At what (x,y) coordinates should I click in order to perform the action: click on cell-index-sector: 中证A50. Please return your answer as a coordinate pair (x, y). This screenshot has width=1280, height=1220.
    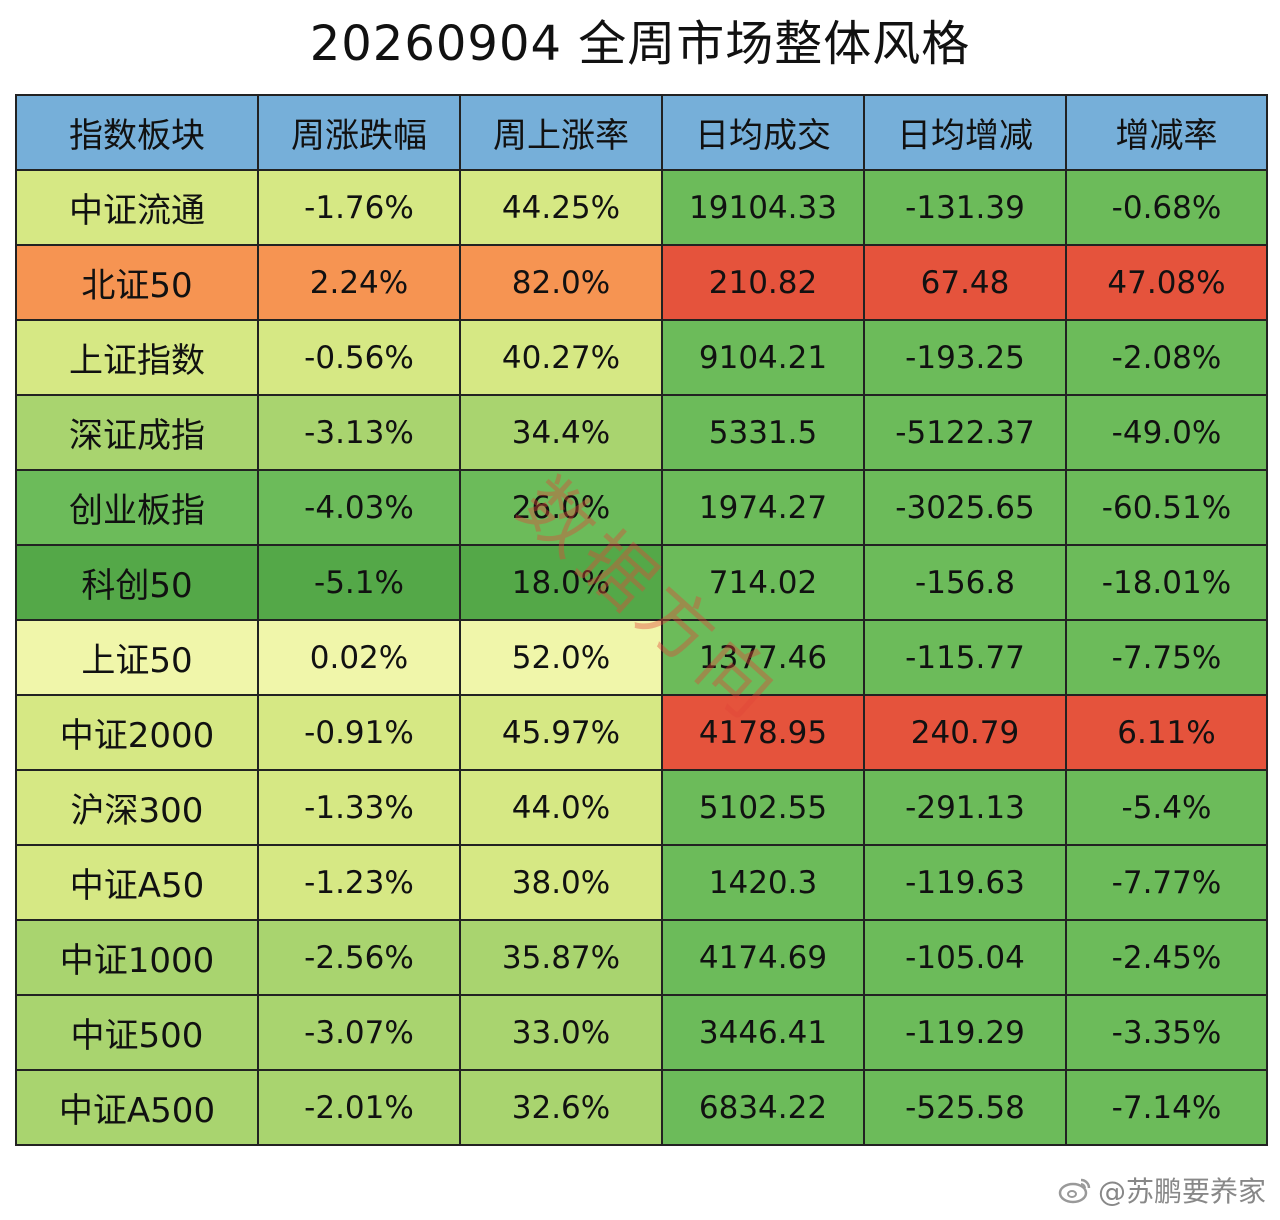
    Looking at the image, I should click on (137, 882).